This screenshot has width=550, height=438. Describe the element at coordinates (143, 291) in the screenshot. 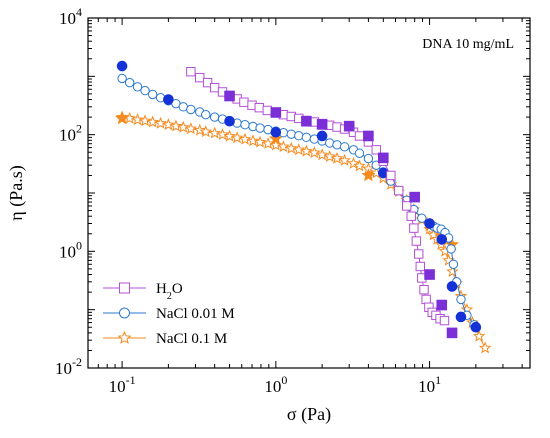

I see `legend-item-h2o: H2O` at that location.